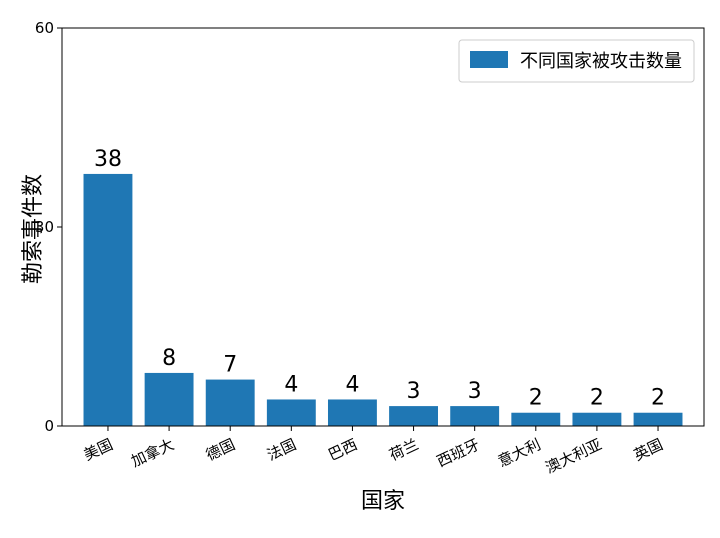  I want to click on y-axis: 0 30 60, so click(48, 227).